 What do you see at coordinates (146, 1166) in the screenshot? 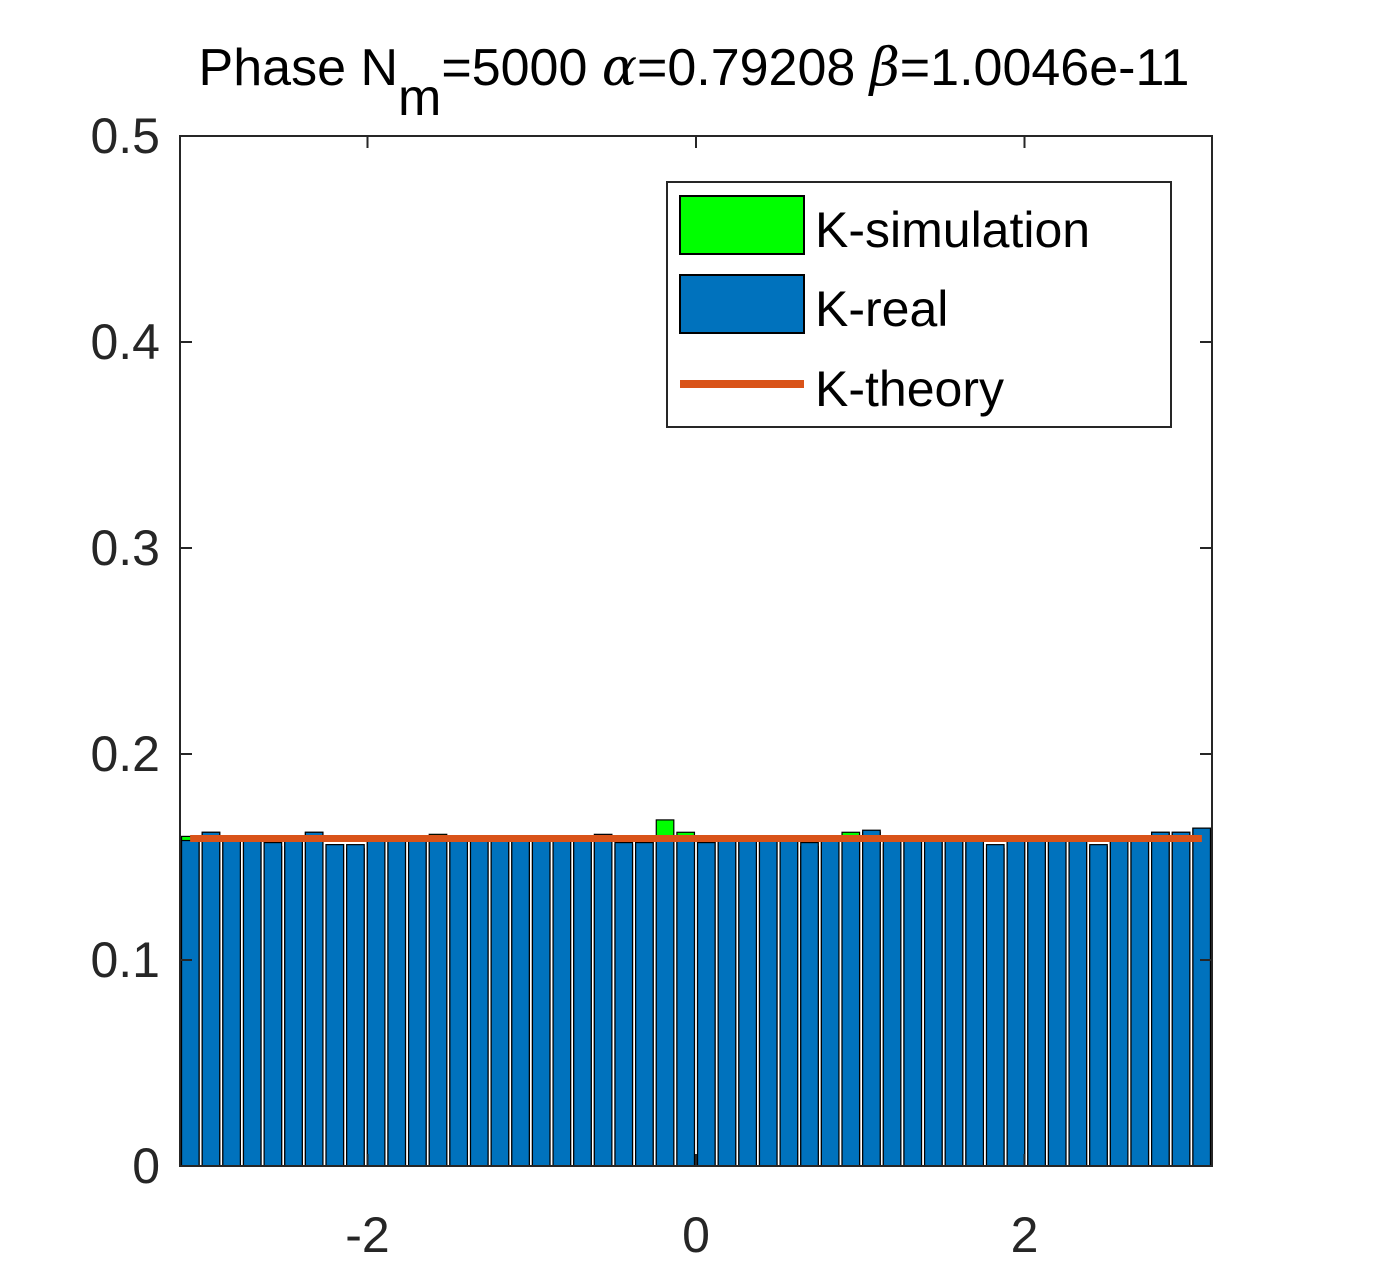
I see `y-tick-label: 0` at bounding box center [146, 1166].